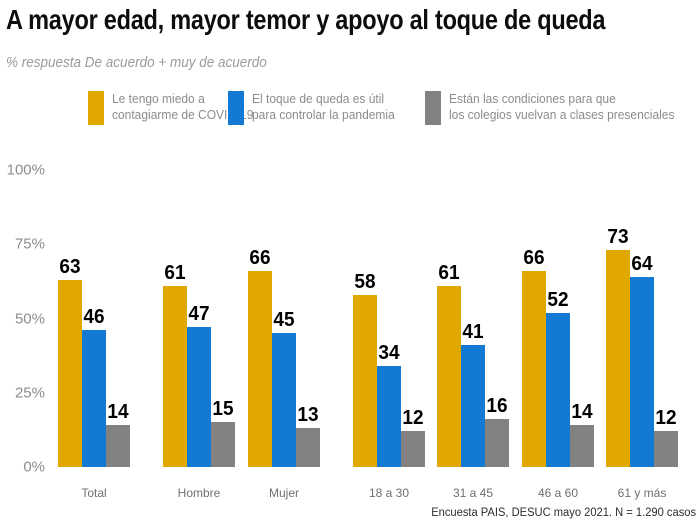 This screenshot has width=700, height=532. Describe the element at coordinates (497, 406) in the screenshot. I see `bar-value-label: 16` at that location.